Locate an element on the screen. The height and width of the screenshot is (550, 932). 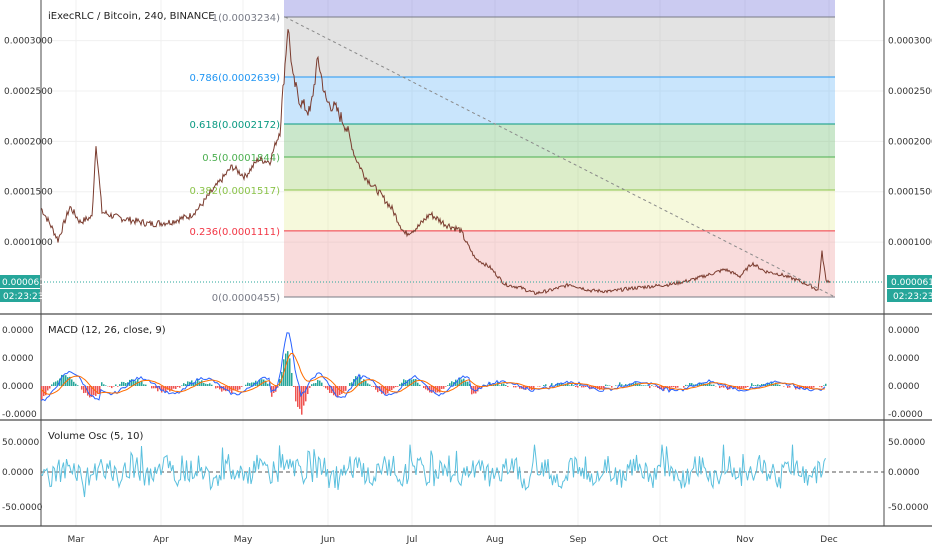
time-tick-label: Mar is located at coordinates (76, 540).